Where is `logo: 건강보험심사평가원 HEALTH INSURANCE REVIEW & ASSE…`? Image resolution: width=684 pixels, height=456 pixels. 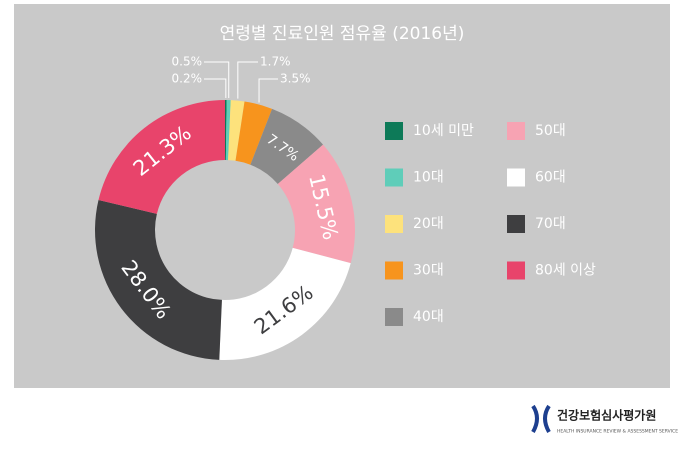
logo: 건강보험심사평가원 HEALTH INSURANCE REVIEW & ASSE… is located at coordinates (604, 419).